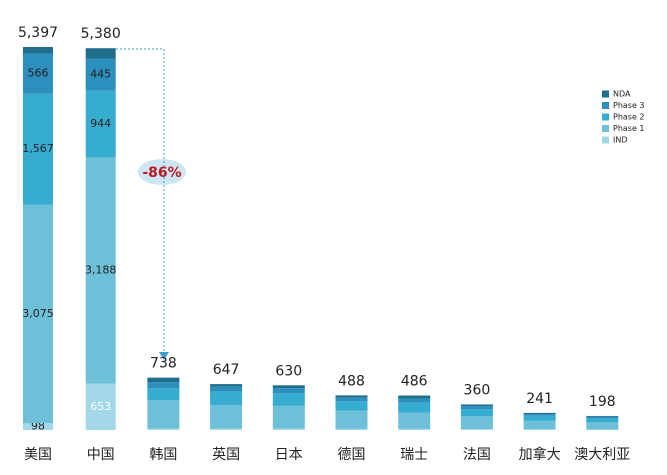 The image size is (667, 475). Describe the element at coordinates (602, 402) in the screenshot. I see `total-label: 198` at that location.